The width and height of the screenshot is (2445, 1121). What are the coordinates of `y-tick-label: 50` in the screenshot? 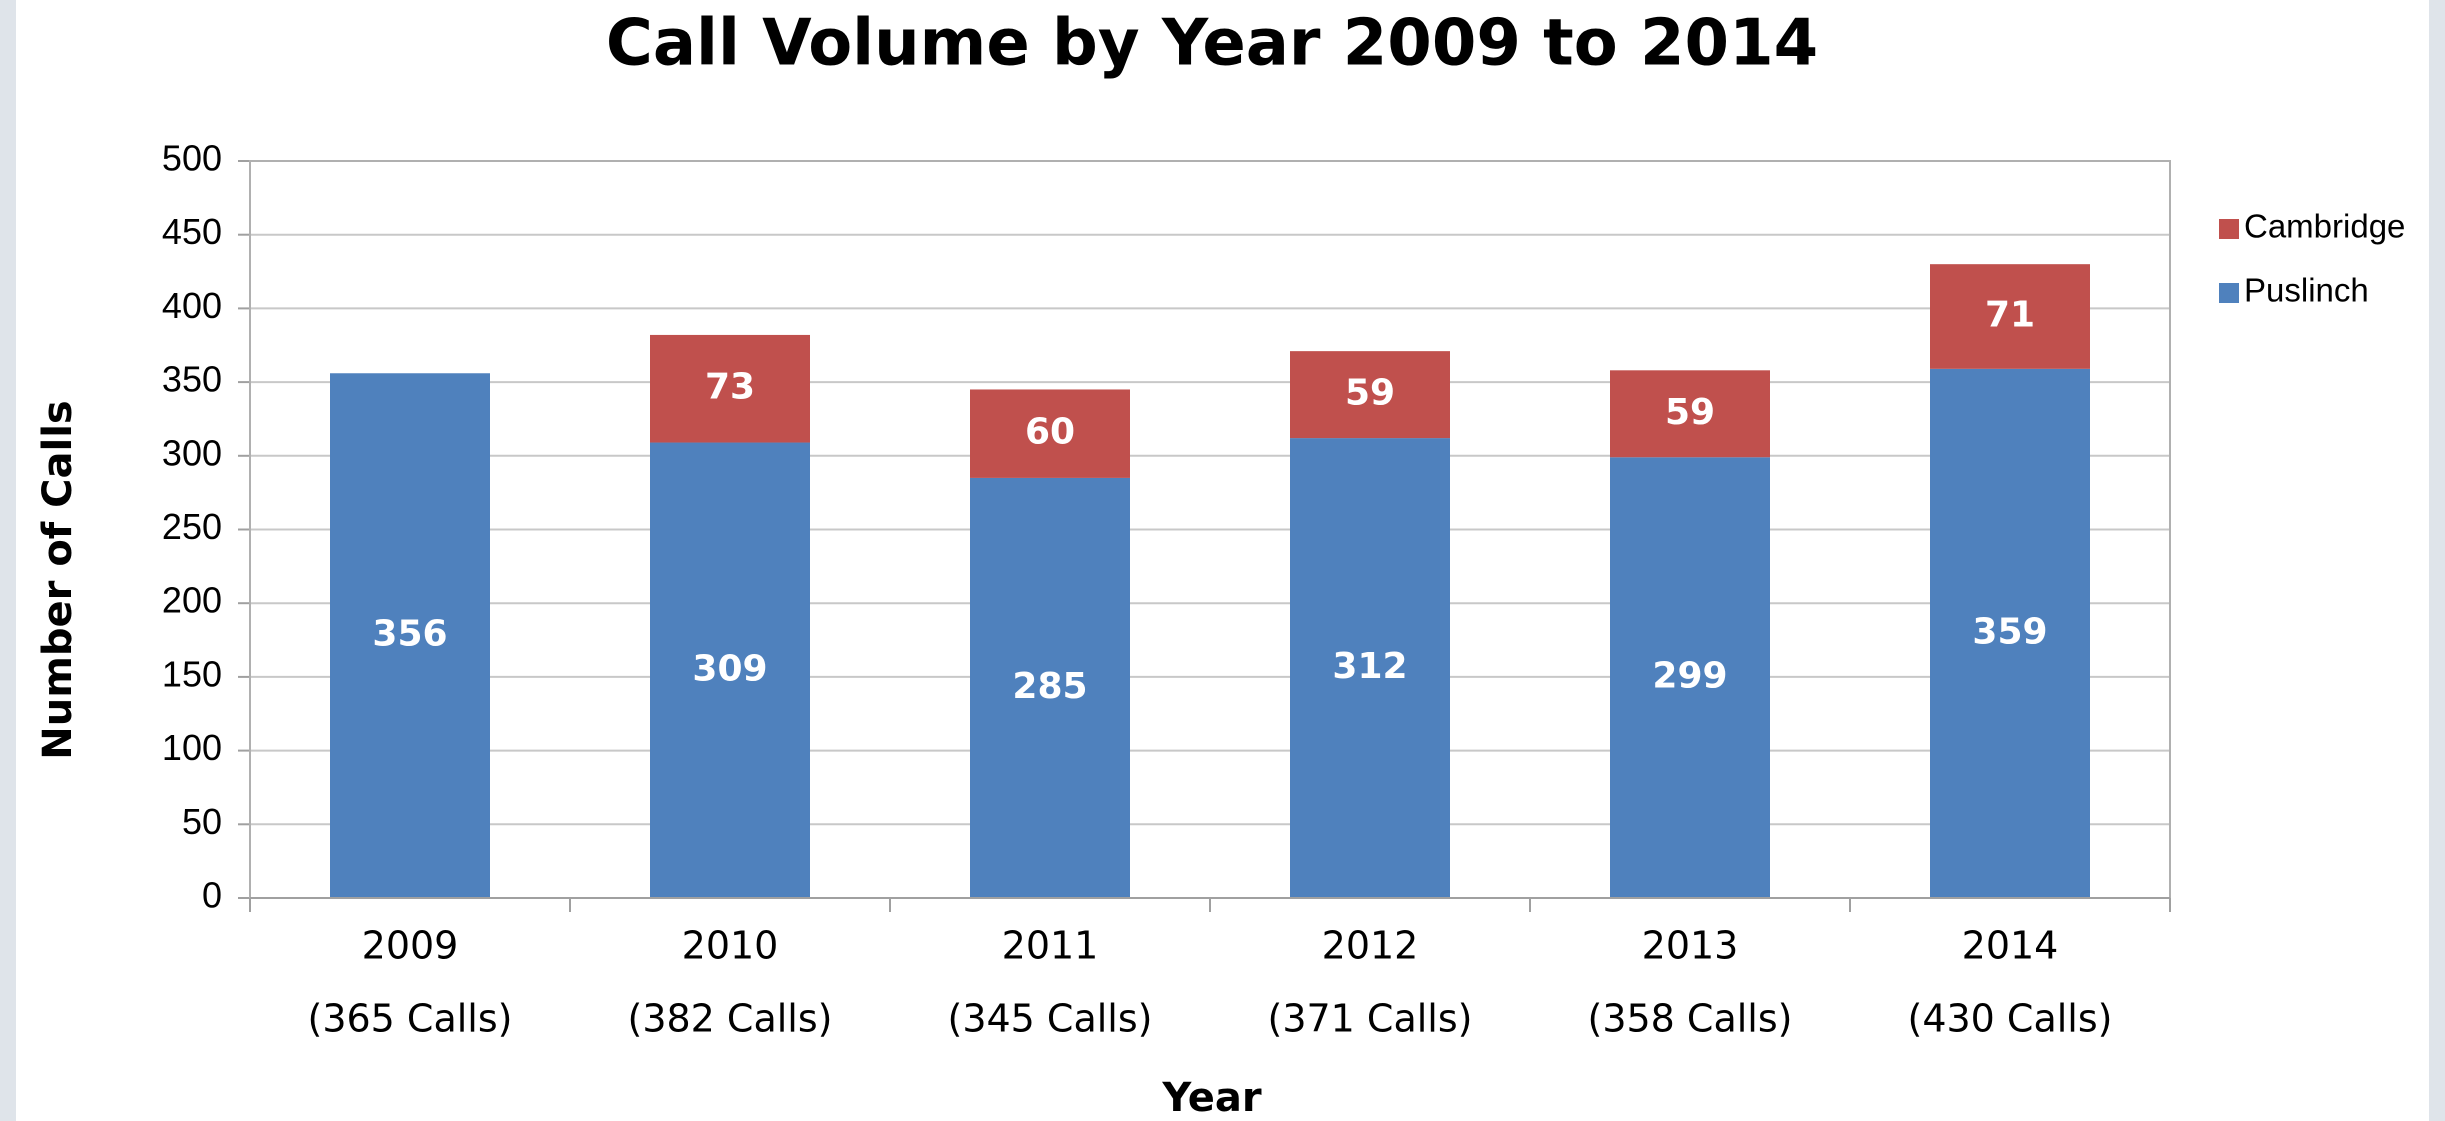 It's located at (202, 821).